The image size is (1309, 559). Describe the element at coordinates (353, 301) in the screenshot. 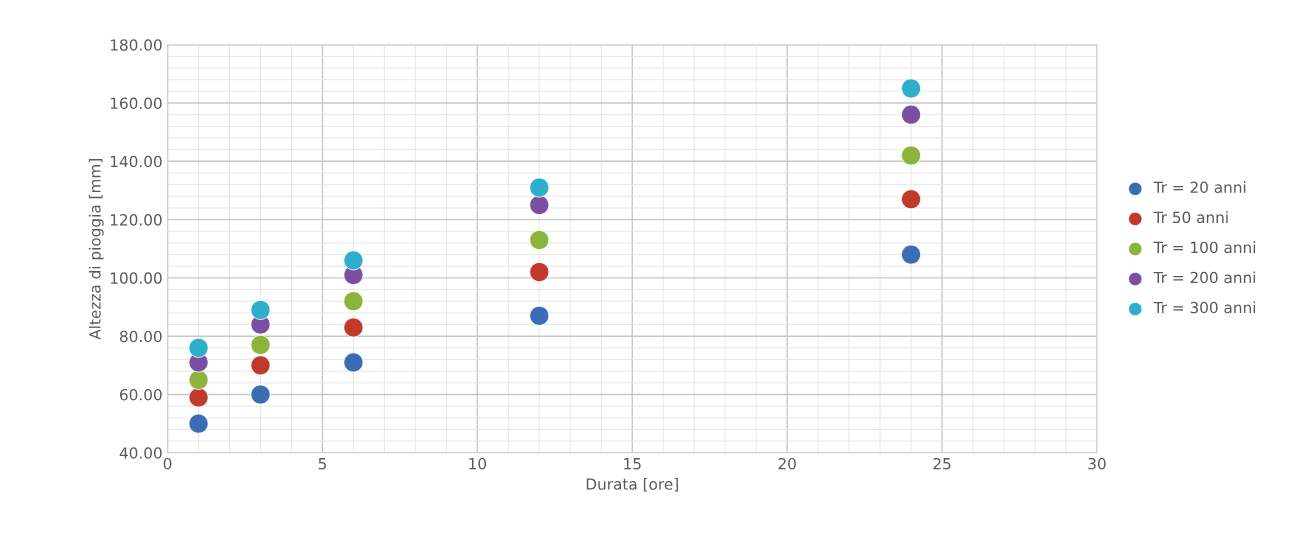

I see `point` at that location.